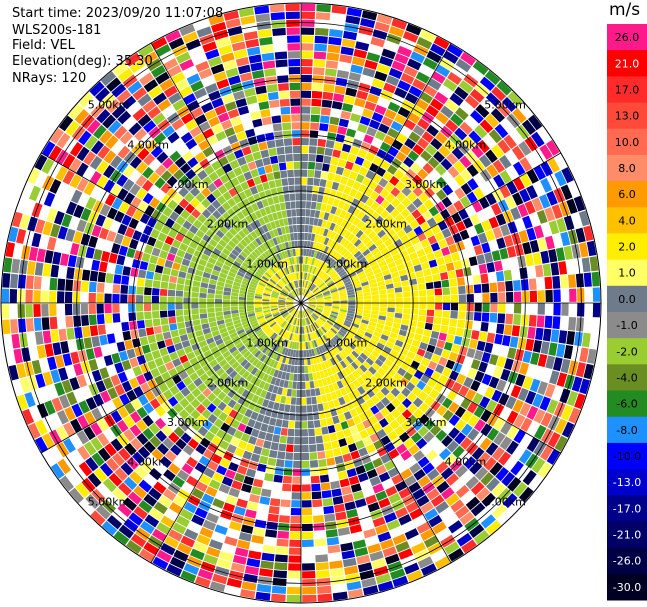 Image resolution: width=647 pixels, height=607 pixels. I want to click on range-ring-label: 5.00km, so click(505, 501).